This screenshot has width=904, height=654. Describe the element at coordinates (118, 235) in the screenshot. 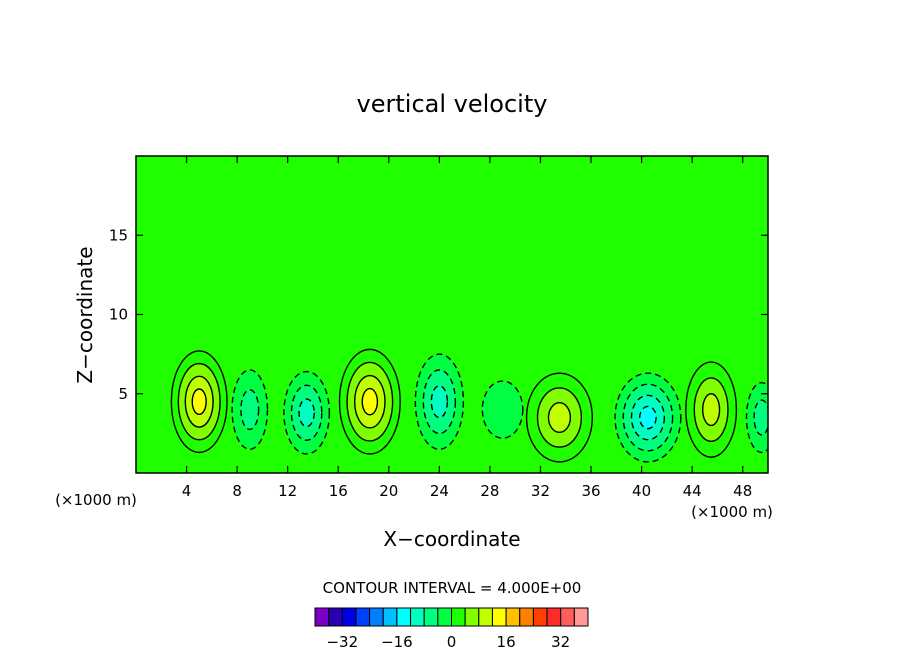

I see `y-tick-label: 15` at that location.